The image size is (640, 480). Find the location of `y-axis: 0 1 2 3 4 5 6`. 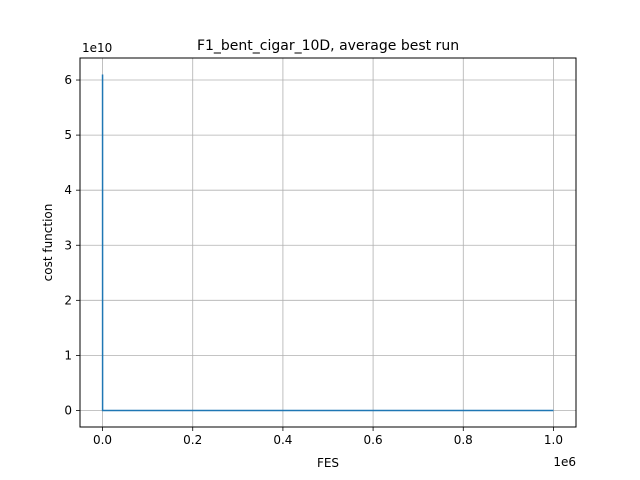

y-axis: 0 1 2 3 4 5 6 is located at coordinates (72, 245).